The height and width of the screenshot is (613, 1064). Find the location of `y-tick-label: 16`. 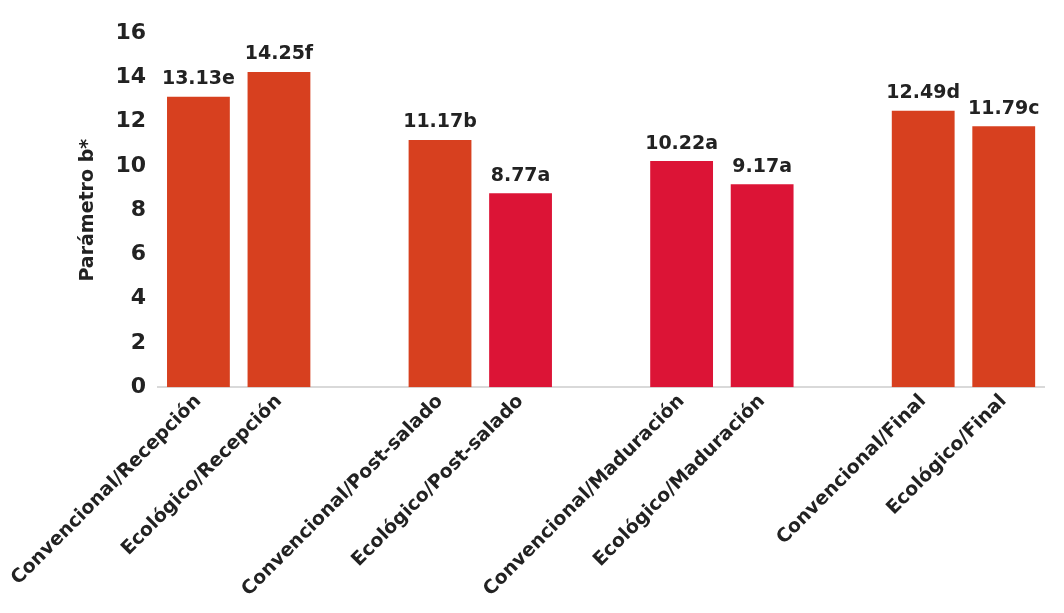

y-tick-label: 16 is located at coordinates (131, 31).